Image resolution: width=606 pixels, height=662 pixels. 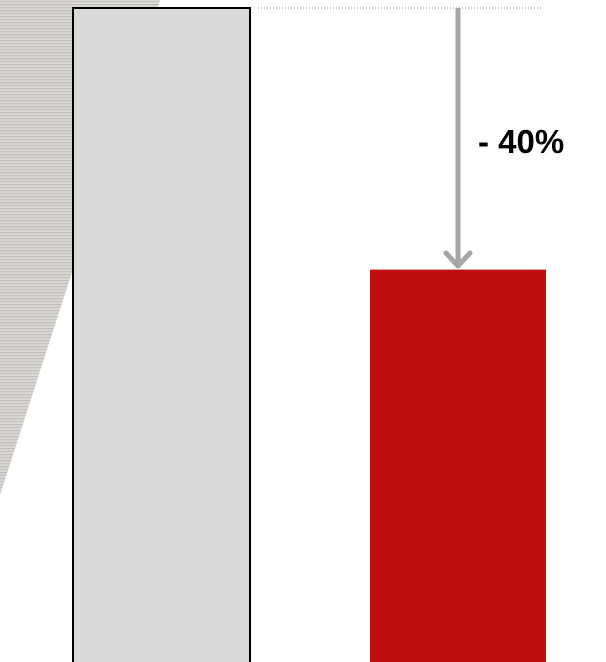 What do you see at coordinates (521, 141) in the screenshot?
I see `reduction-label: - 40%` at bounding box center [521, 141].